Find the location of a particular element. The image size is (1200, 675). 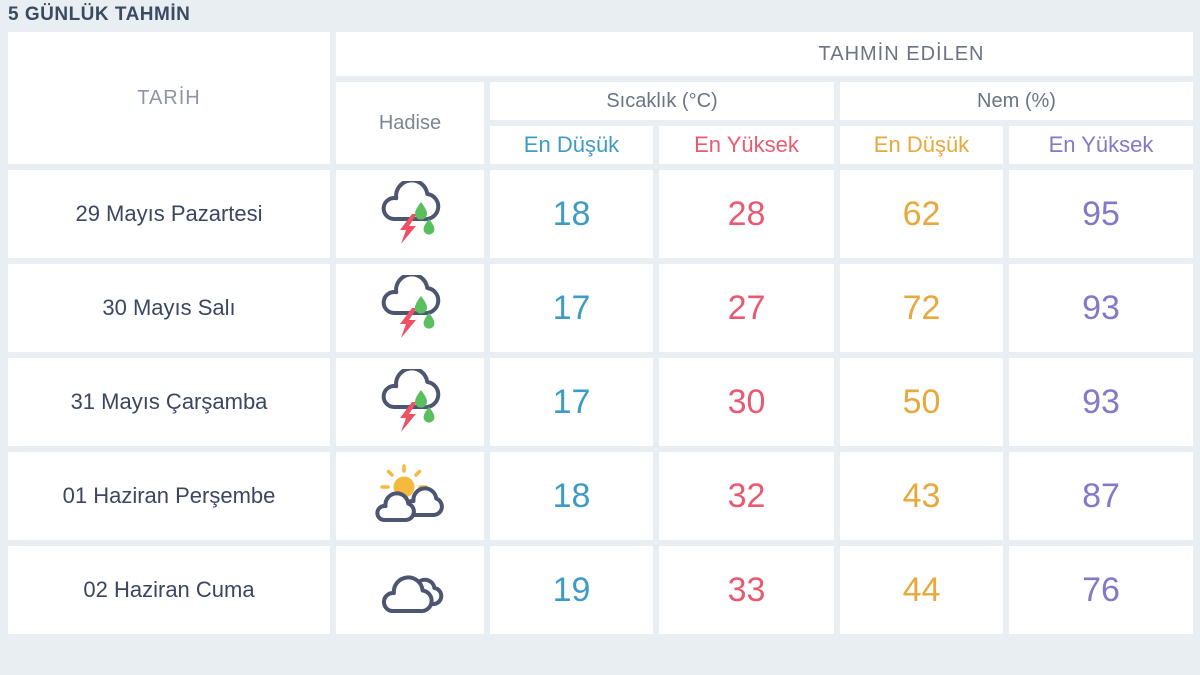

hum-max-cell: 87 is located at coordinates (1101, 496).